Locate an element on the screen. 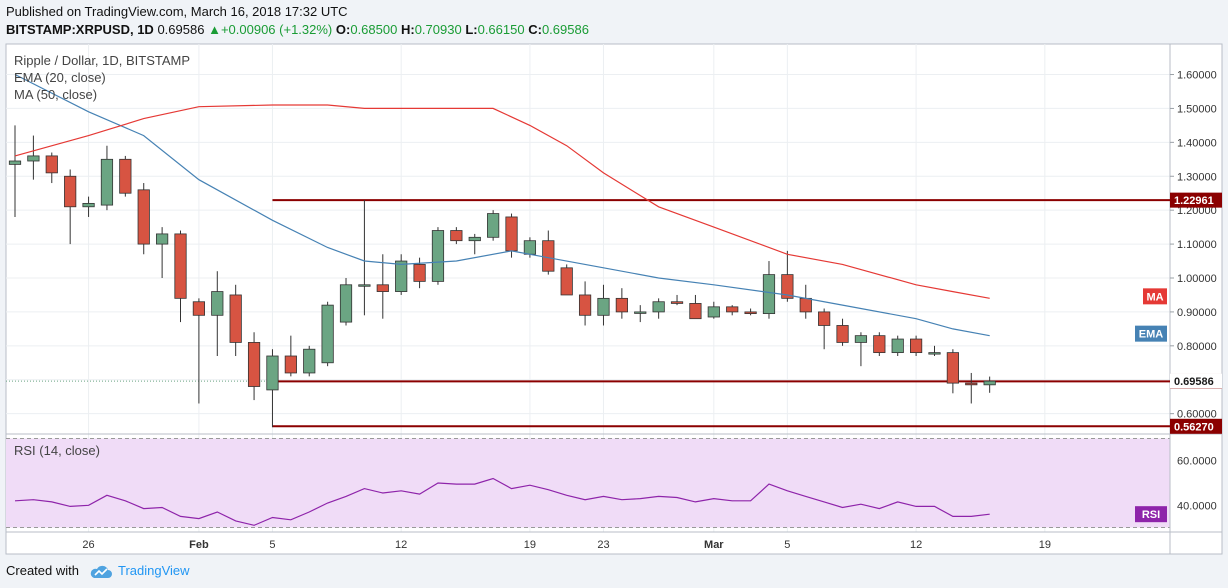 The height and width of the screenshot is (588, 1228). price-tick-label: 1.20000 is located at coordinates (1197, 211).